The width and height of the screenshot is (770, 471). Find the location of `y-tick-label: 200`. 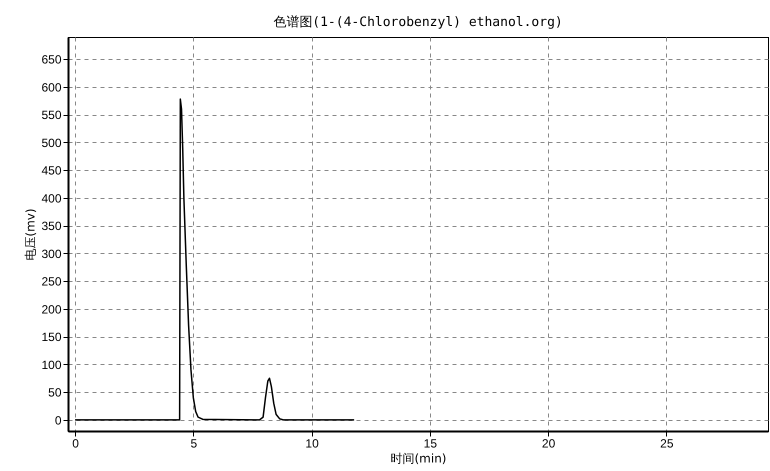

y-tick-label: 200 is located at coordinates (51, 309).